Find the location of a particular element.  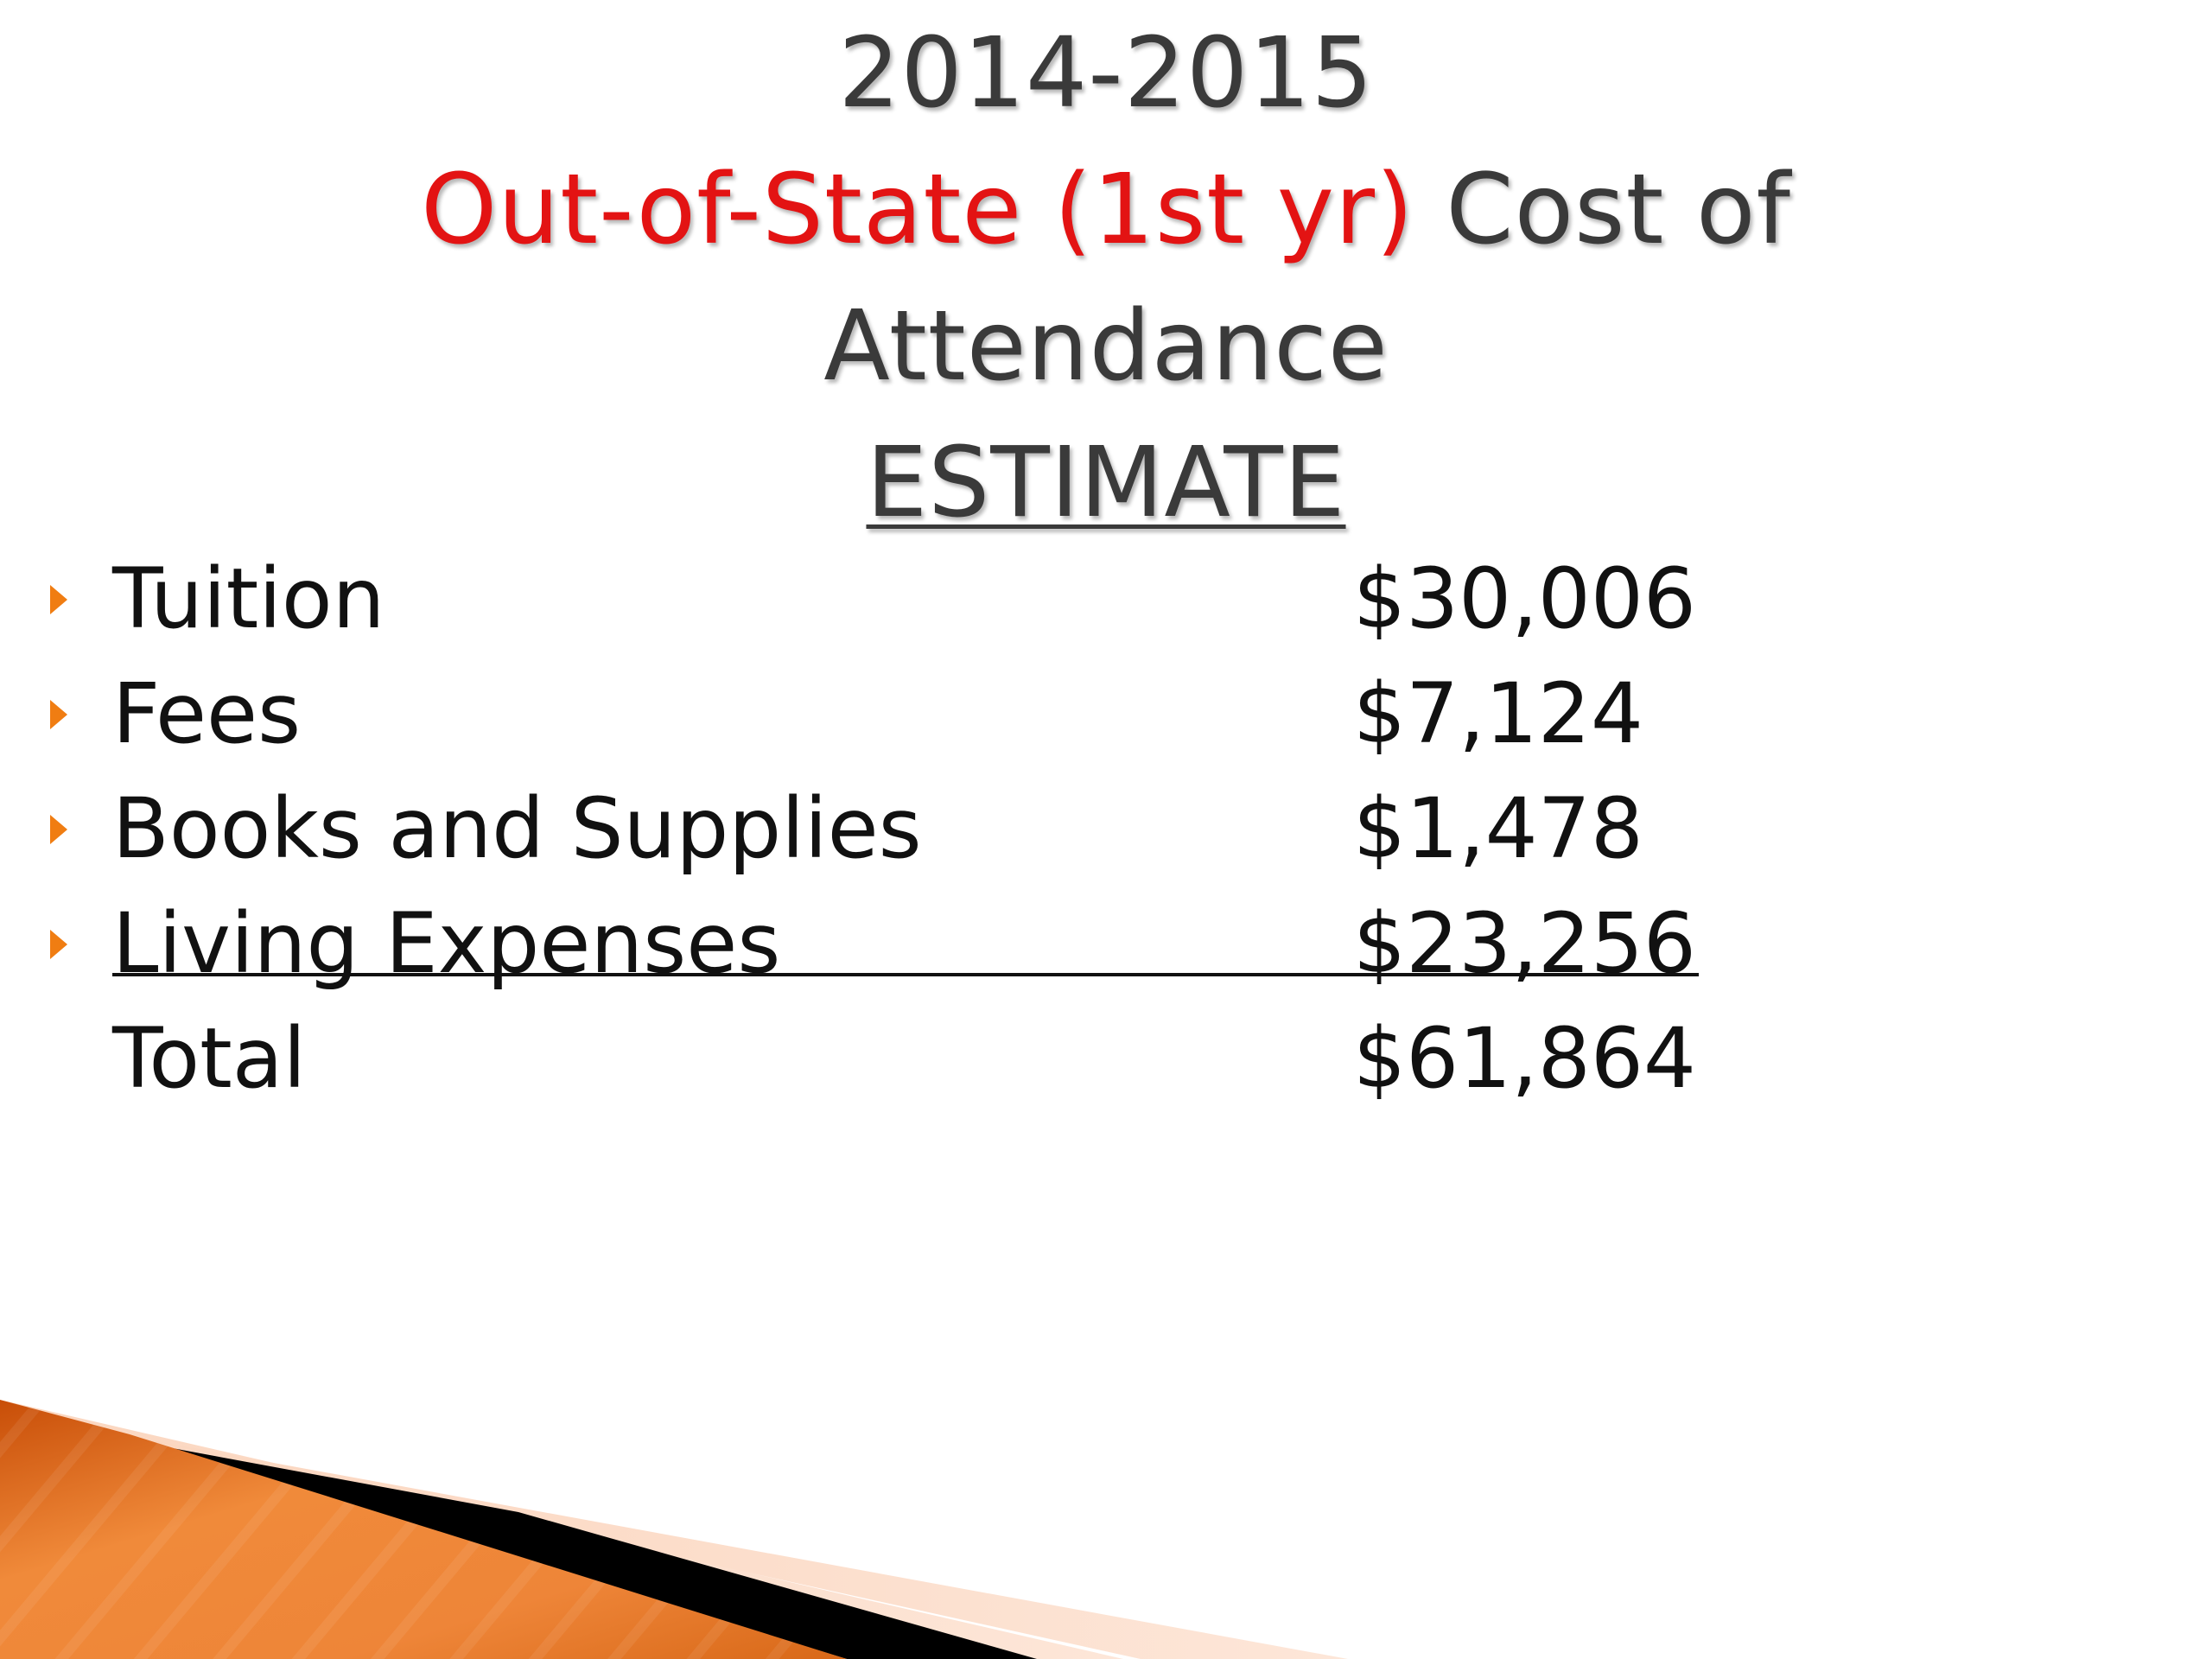

item-label: Tuition is located at coordinates (248, 598).